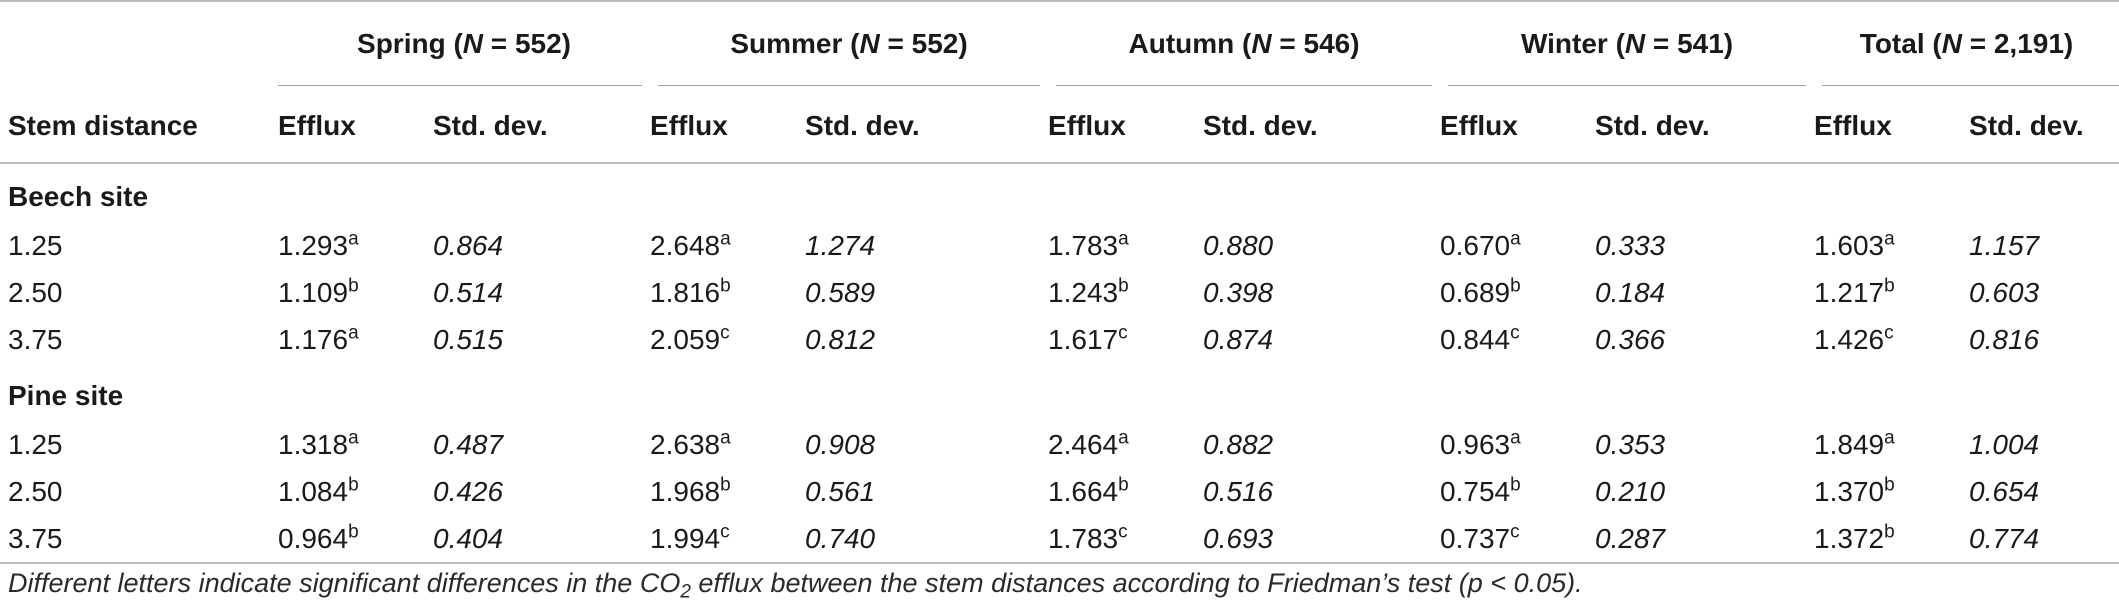  Describe the element at coordinates (1238, 538) in the screenshot. I see `std-dev-cell: 0.693` at that location.